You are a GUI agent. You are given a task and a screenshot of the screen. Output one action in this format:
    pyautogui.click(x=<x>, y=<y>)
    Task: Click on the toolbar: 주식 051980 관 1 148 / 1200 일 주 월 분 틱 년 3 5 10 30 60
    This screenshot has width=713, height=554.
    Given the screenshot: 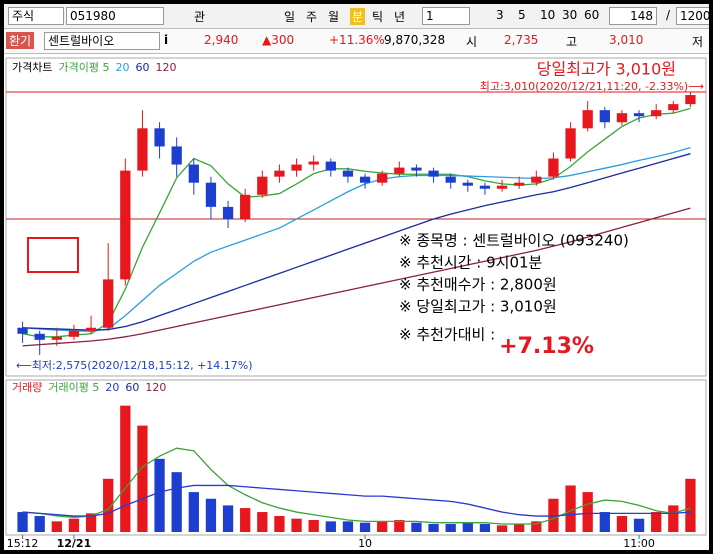 What is the action you would take?
    pyautogui.click(x=356, y=16)
    